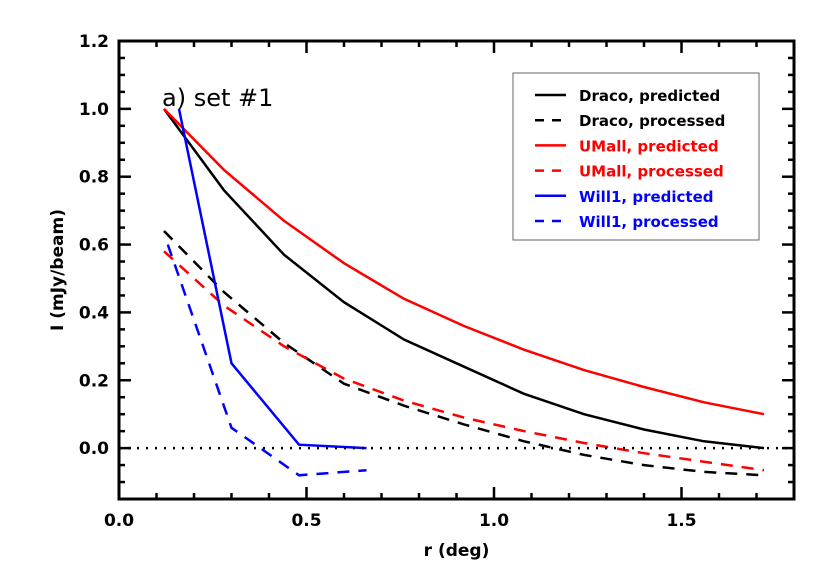  I want to click on x-tick-label: 1.0, so click(494, 521).